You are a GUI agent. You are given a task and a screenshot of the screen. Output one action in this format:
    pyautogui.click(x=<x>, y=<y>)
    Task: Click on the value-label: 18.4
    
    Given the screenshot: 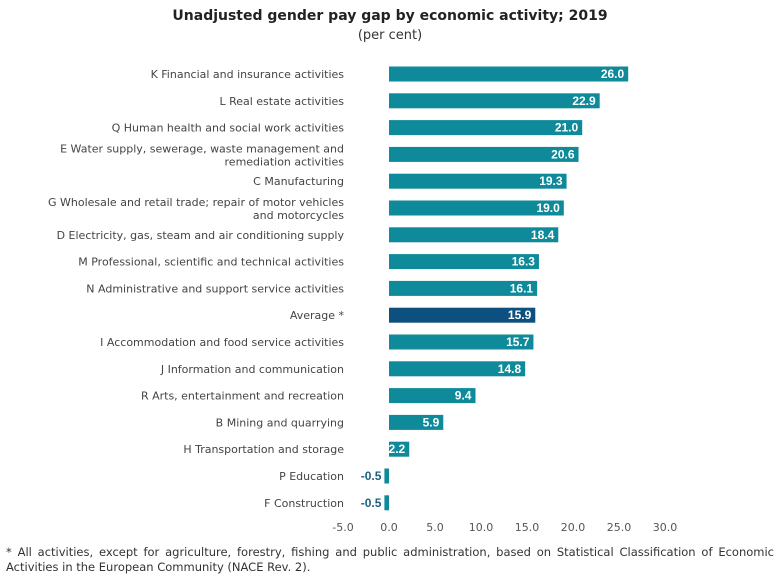 What is the action you would take?
    pyautogui.click(x=543, y=235)
    